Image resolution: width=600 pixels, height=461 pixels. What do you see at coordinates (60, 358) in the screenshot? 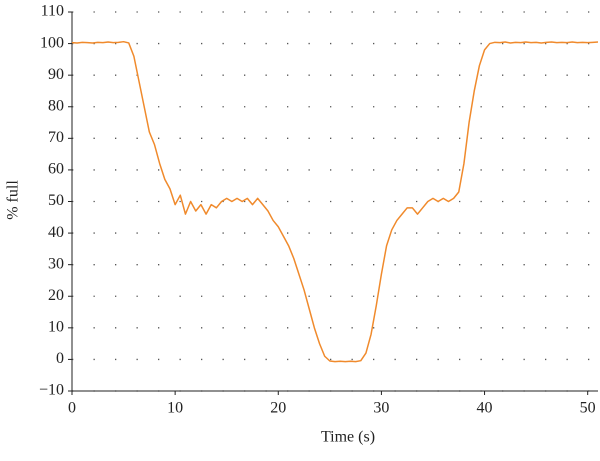
I see `y-tick-label: 0` at bounding box center [60, 358].